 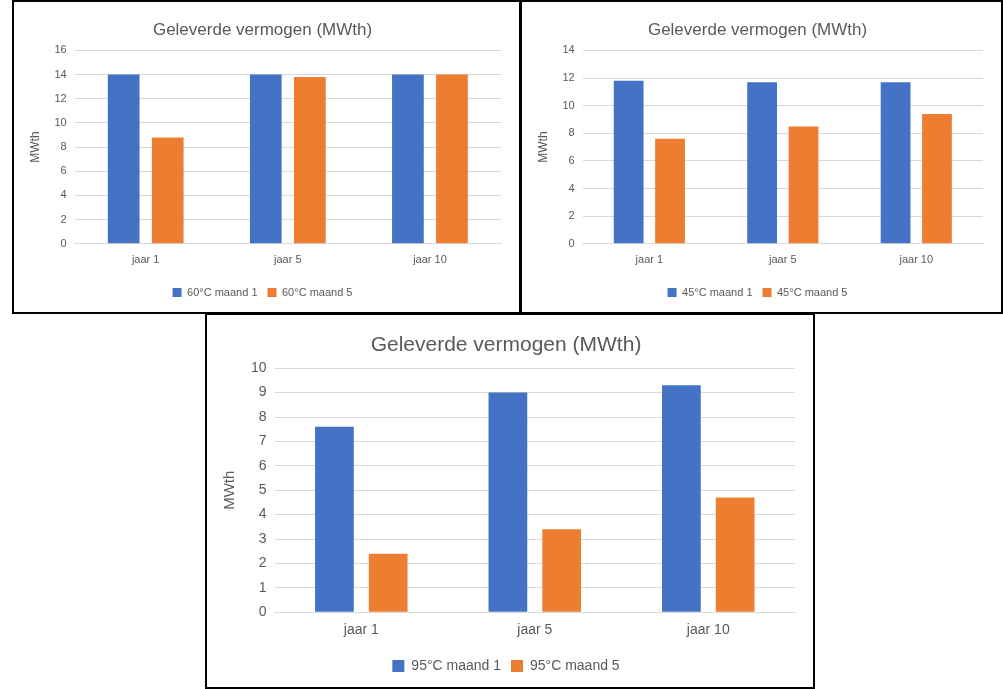 What do you see at coordinates (317, 291) in the screenshot?
I see `legend-label: 60°C maand 5` at bounding box center [317, 291].